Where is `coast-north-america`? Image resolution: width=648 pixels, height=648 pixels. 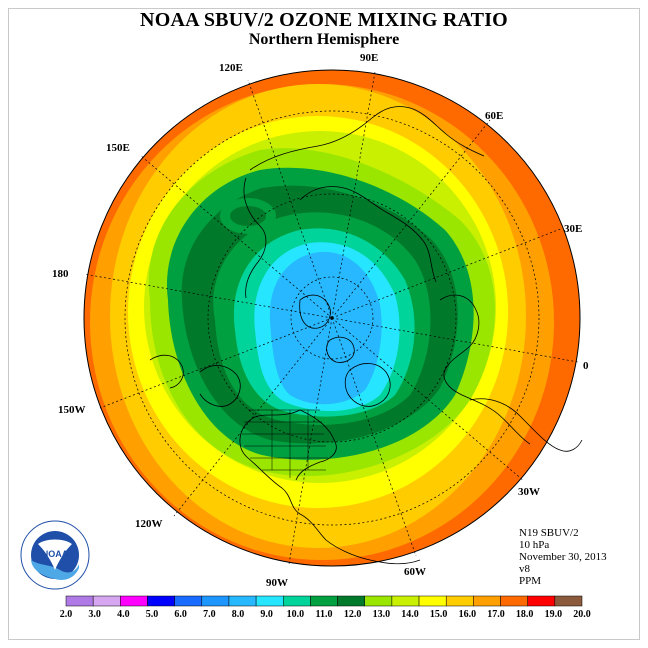 coast-north-america is located at coordinates (330, 487).